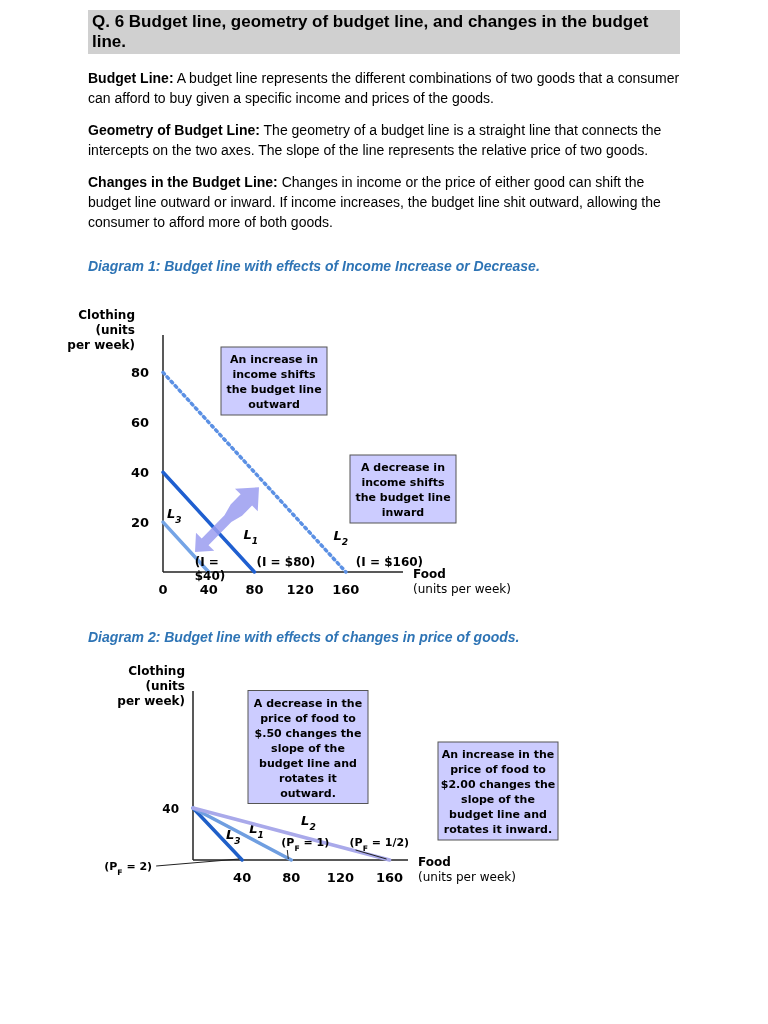 The width and height of the screenshot is (768, 1024). Describe the element at coordinates (305, 844) in the screenshot. I see `annotation: (P$_{F}$ = 1)` at that location.